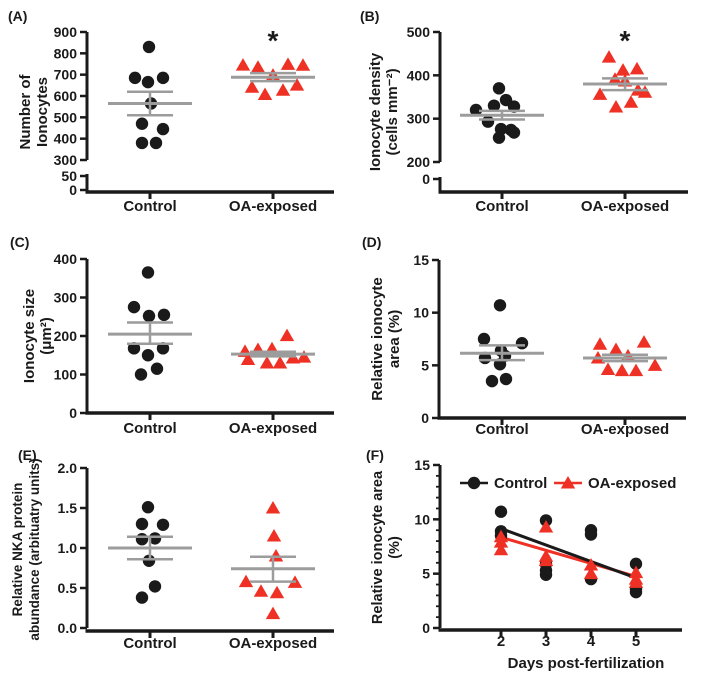 The width and height of the screenshot is (704, 681). What do you see at coordinates (68, 628) in the screenshot?
I see `y-tick-label: 0.0` at bounding box center [68, 628].